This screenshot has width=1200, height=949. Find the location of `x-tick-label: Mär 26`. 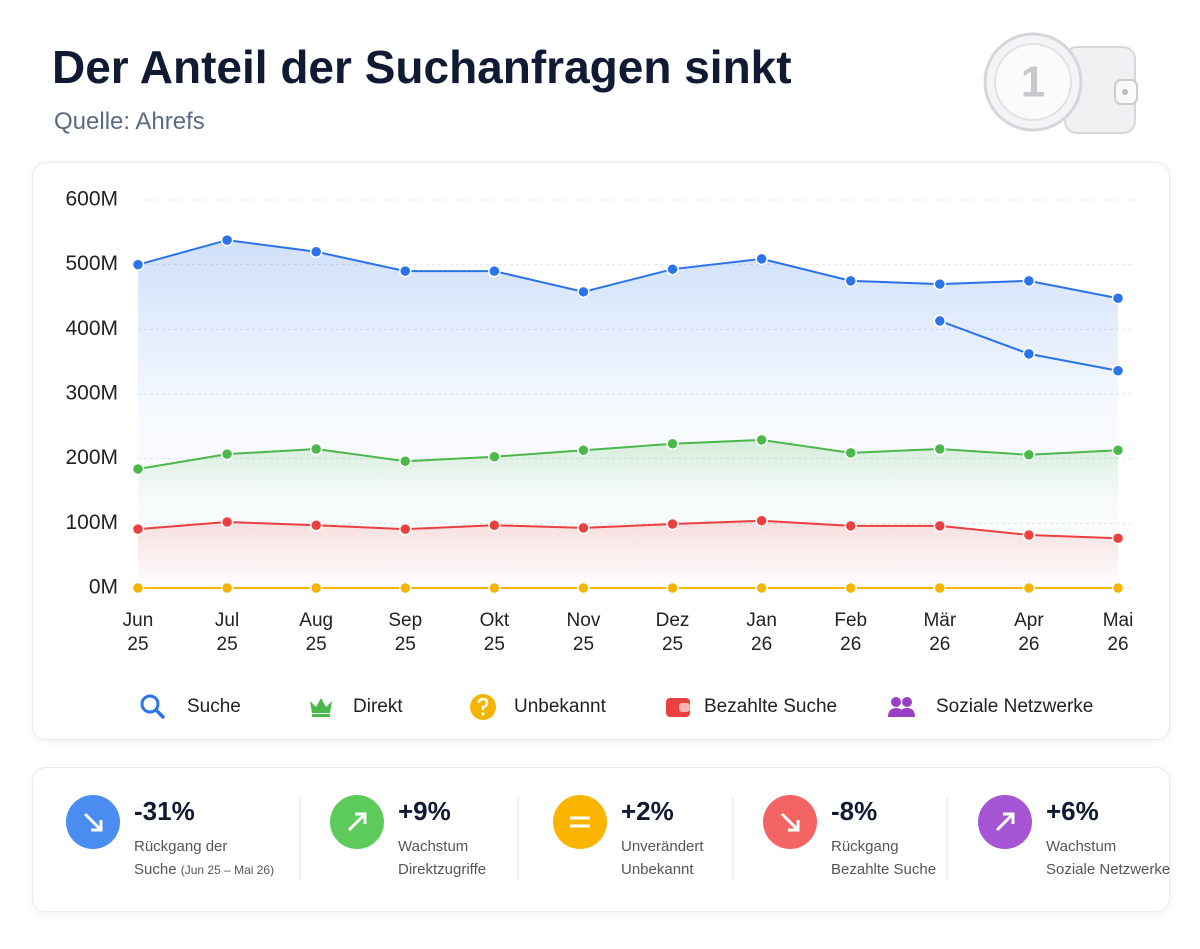

x-tick-label: Mär 26 is located at coordinates (940, 632).